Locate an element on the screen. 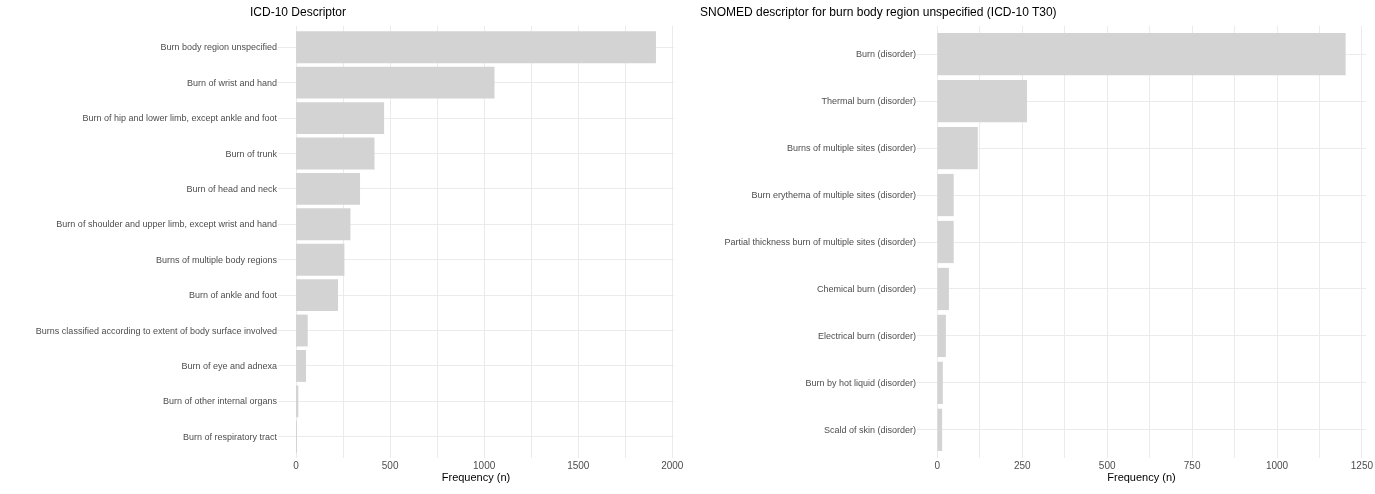  y-tick-label: Electrical burn (disorder) is located at coordinates (866, 336).